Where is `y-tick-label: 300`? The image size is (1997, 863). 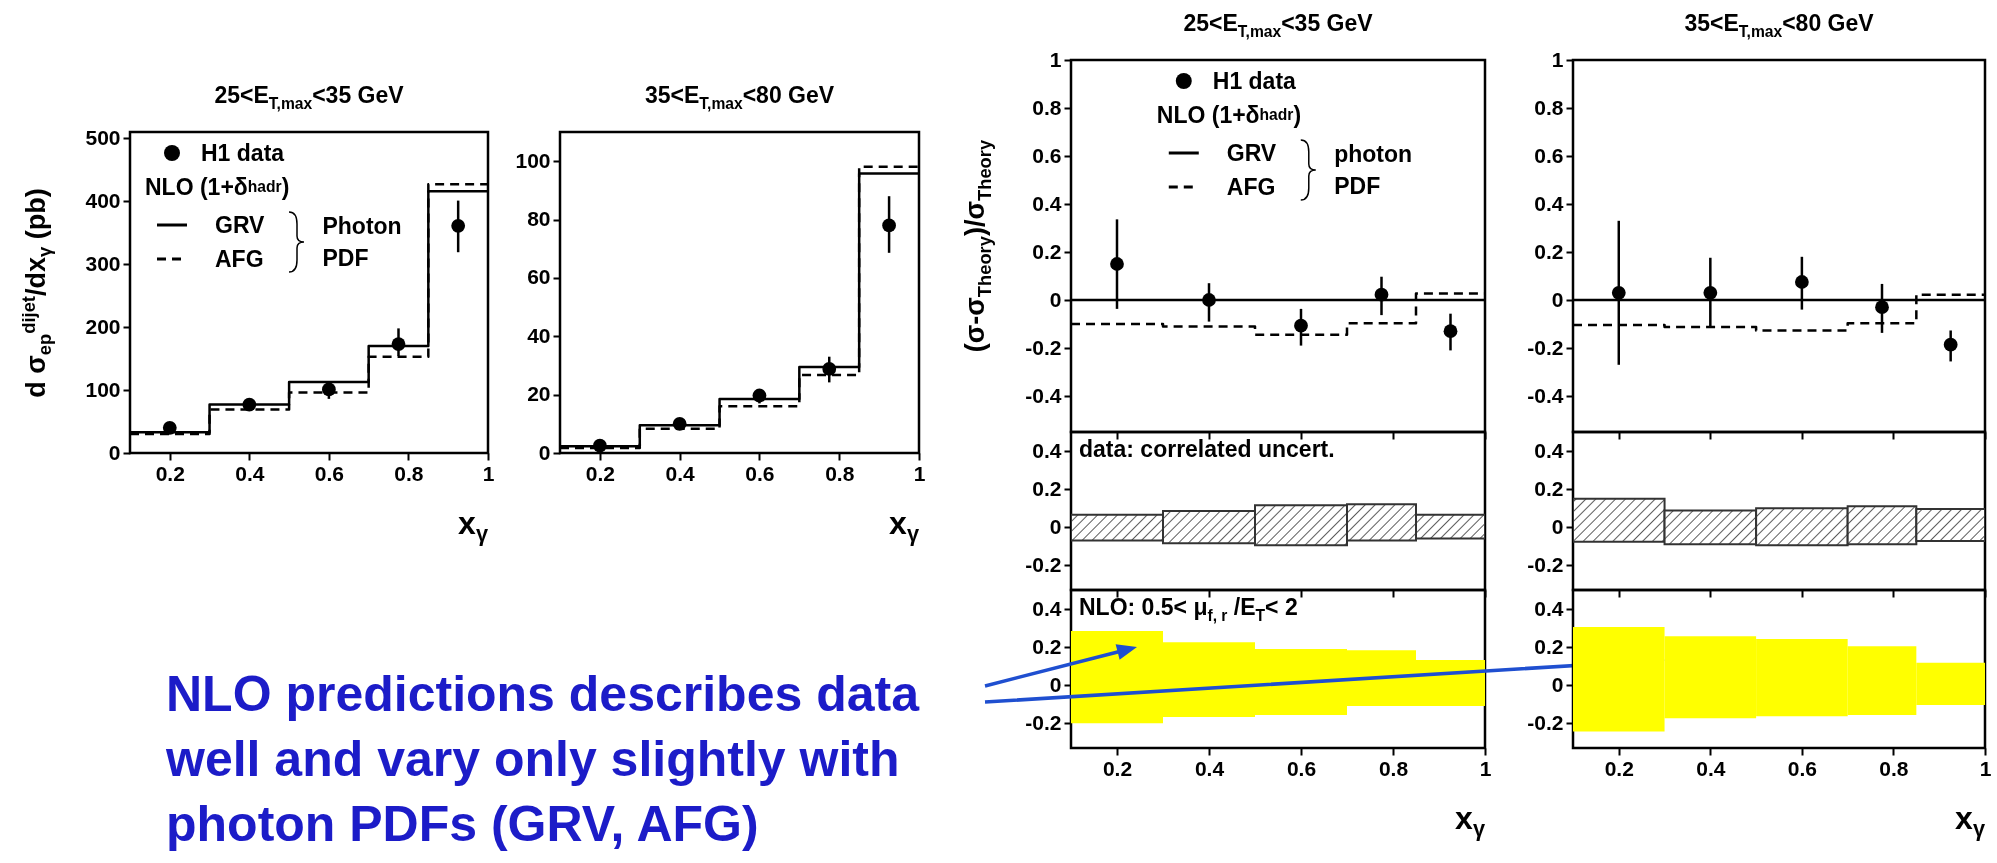
y-tick-label: 300 is located at coordinates (103, 263).